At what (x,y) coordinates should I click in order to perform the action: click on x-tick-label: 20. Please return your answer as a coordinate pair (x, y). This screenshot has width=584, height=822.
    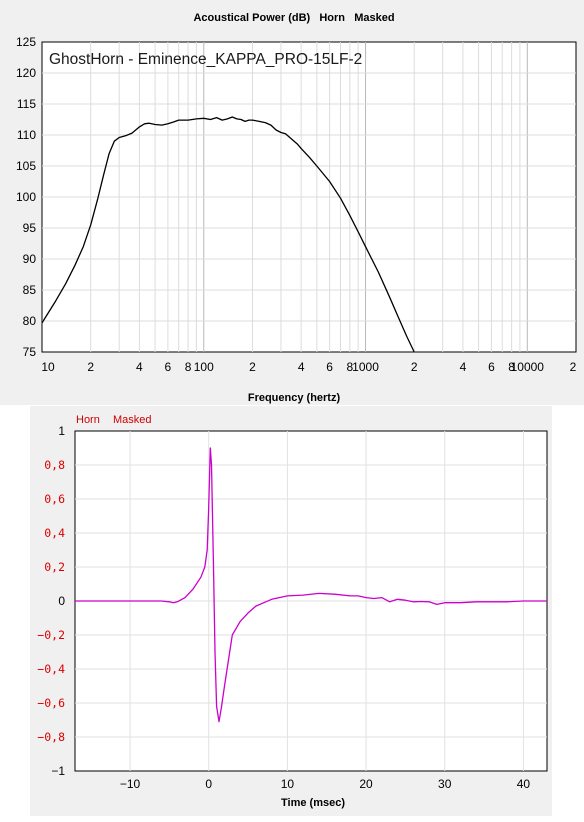
    Looking at the image, I should click on (366, 784).